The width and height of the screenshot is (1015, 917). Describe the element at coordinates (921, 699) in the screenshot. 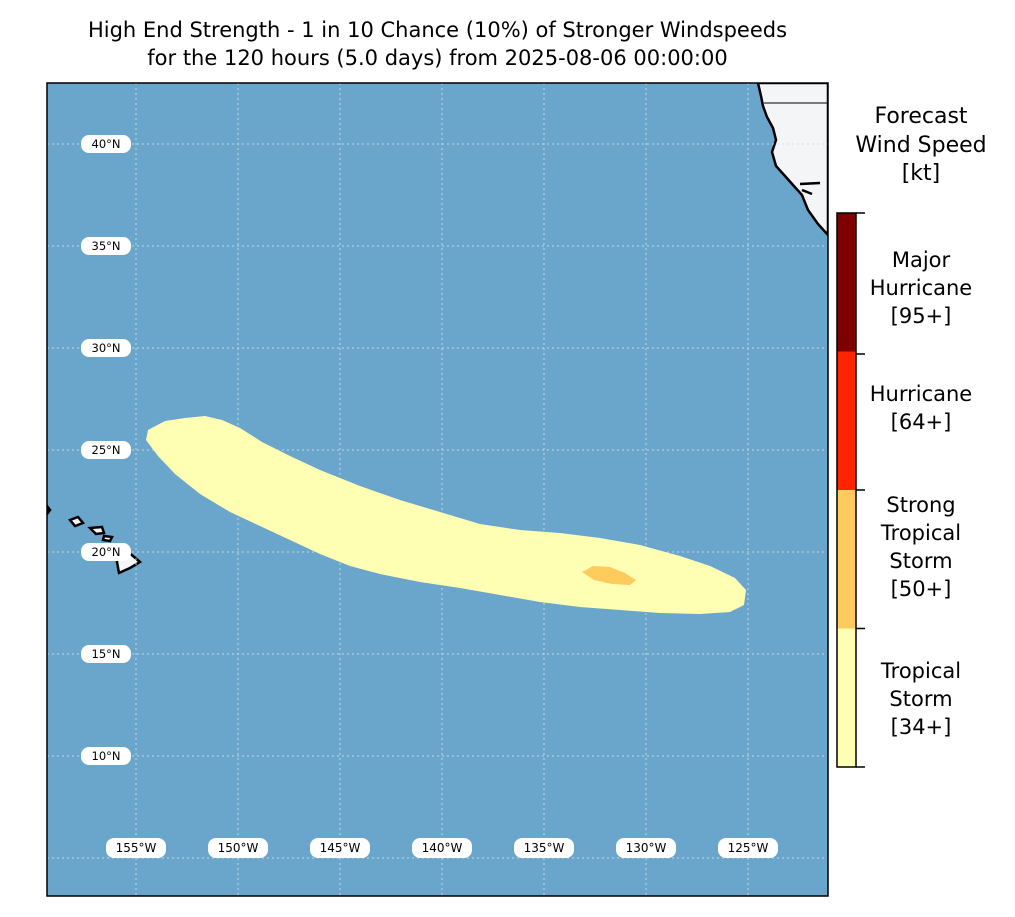

I see `category-tropical-storm-line-2: Storm` at that location.